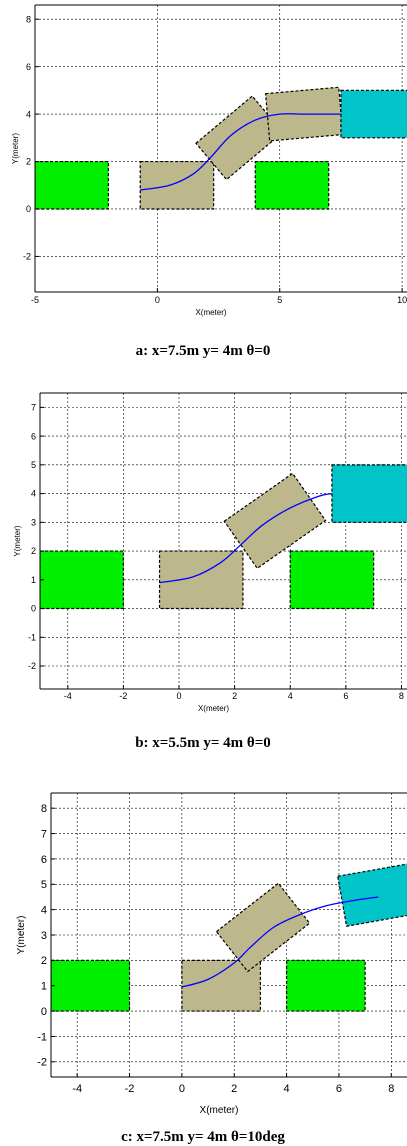 The height and width of the screenshot is (1146, 407). I want to click on x-tick-label: -5, so click(35, 300).